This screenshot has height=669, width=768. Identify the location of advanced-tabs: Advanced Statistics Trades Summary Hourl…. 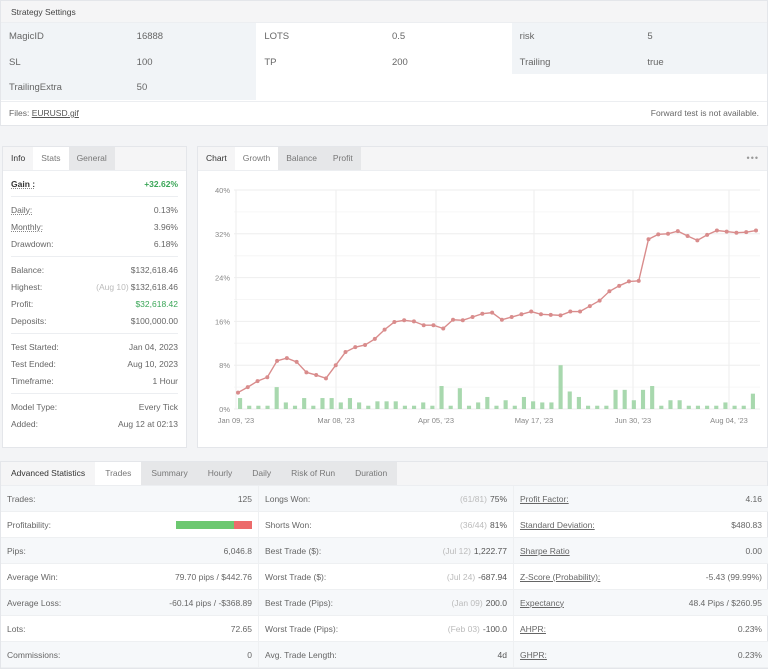
(384, 474).